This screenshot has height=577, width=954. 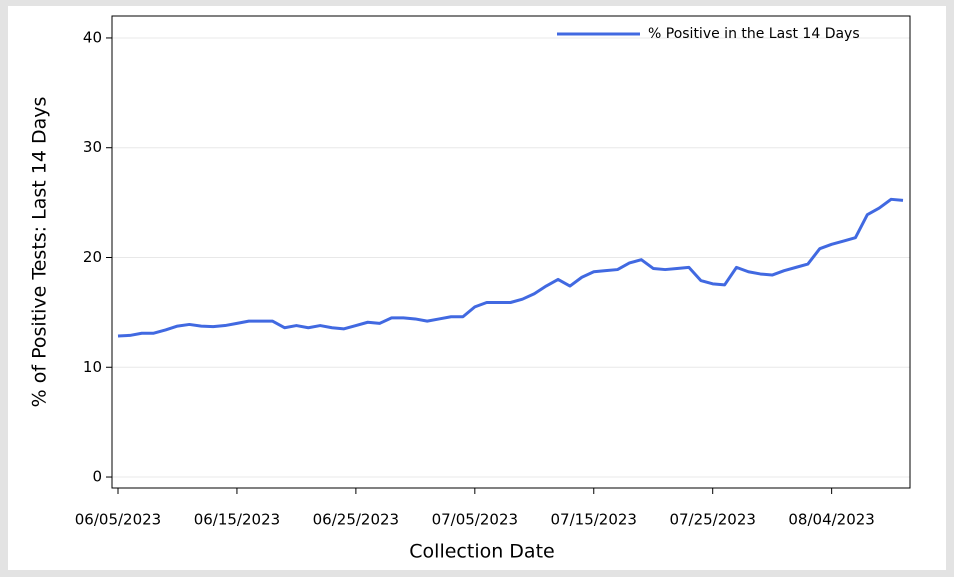 What do you see at coordinates (831, 520) in the screenshot?
I see `x-tick-label: 08/04/2023` at bounding box center [831, 520].